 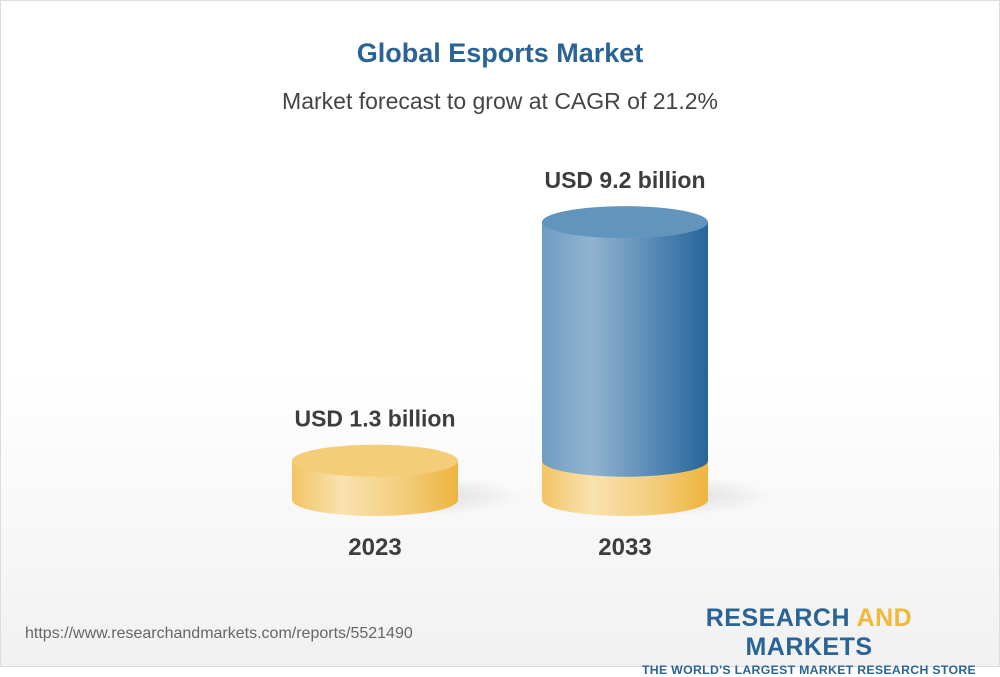 I want to click on logo-text-and: AND, so click(x=884, y=618).